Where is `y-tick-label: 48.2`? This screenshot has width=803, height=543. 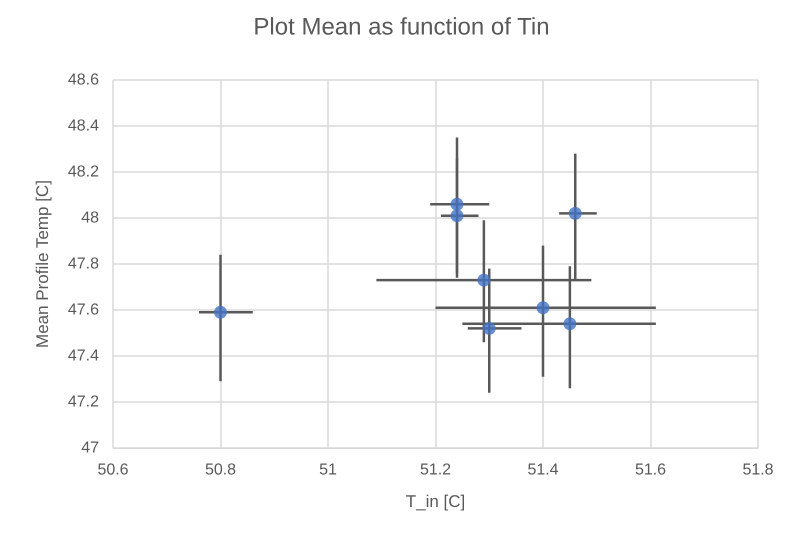
y-tick-label: 48.2 is located at coordinates (84, 172).